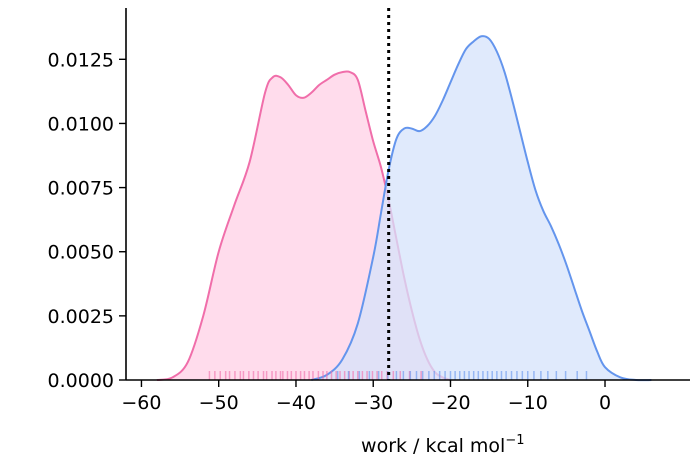 This screenshot has height=461, width=690. What do you see at coordinates (141, 403) in the screenshot?
I see `x-tick-label: −60` at bounding box center [141, 403].